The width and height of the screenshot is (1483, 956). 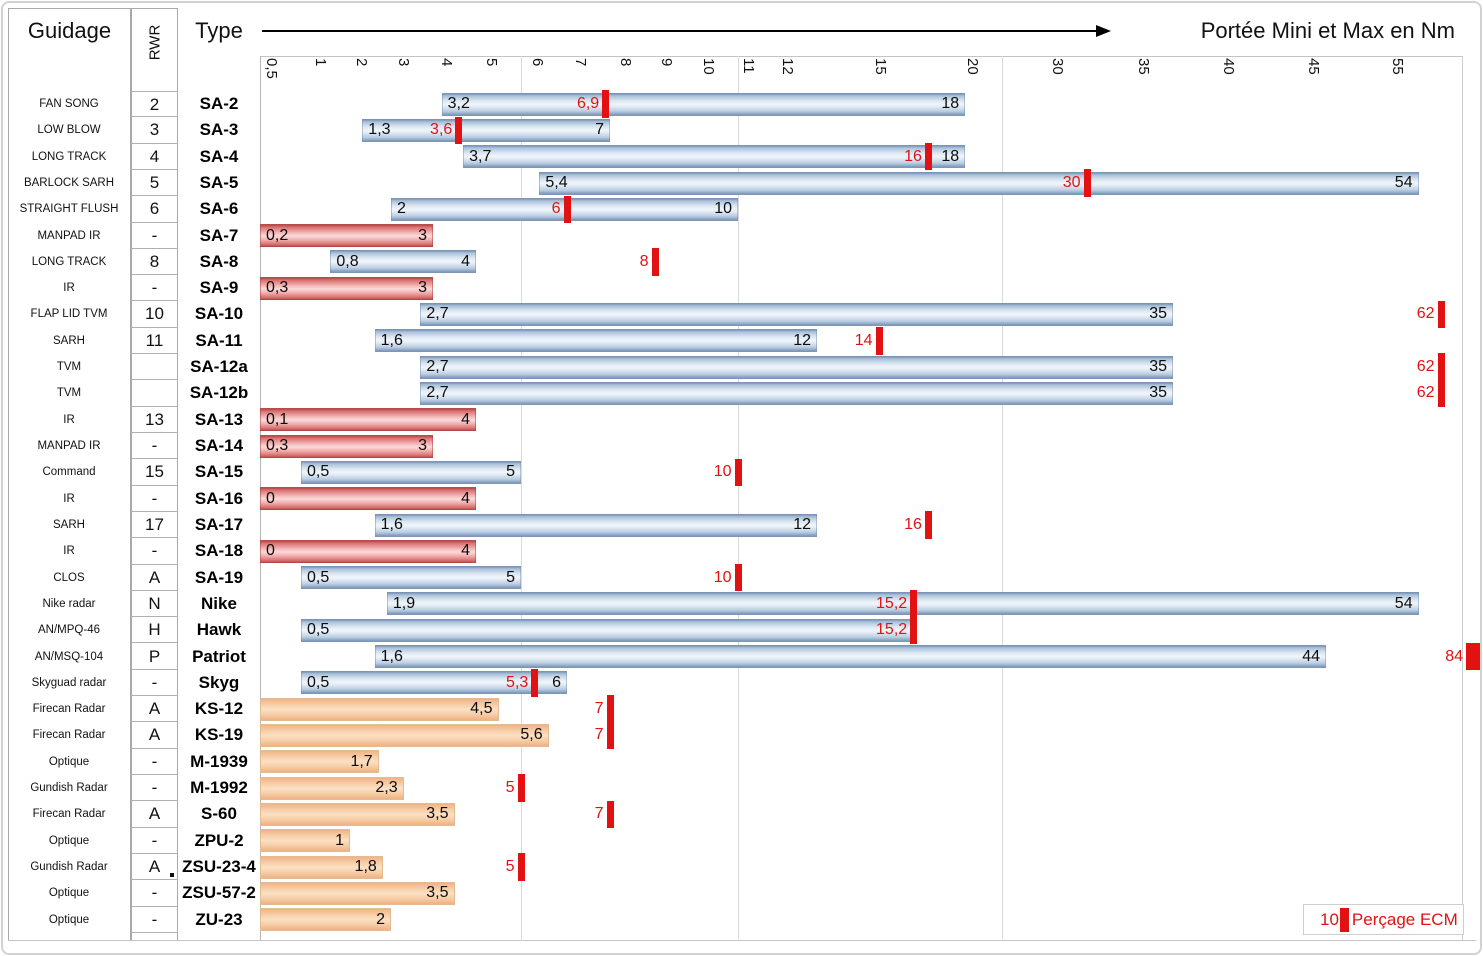 What do you see at coordinates (154, 314) in the screenshot?
I see `rwr-cell: 10` at bounding box center [154, 314].